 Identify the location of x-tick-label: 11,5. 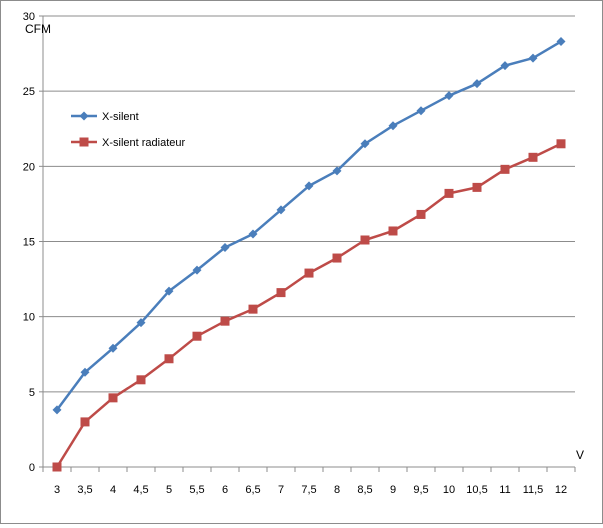
(533, 490).